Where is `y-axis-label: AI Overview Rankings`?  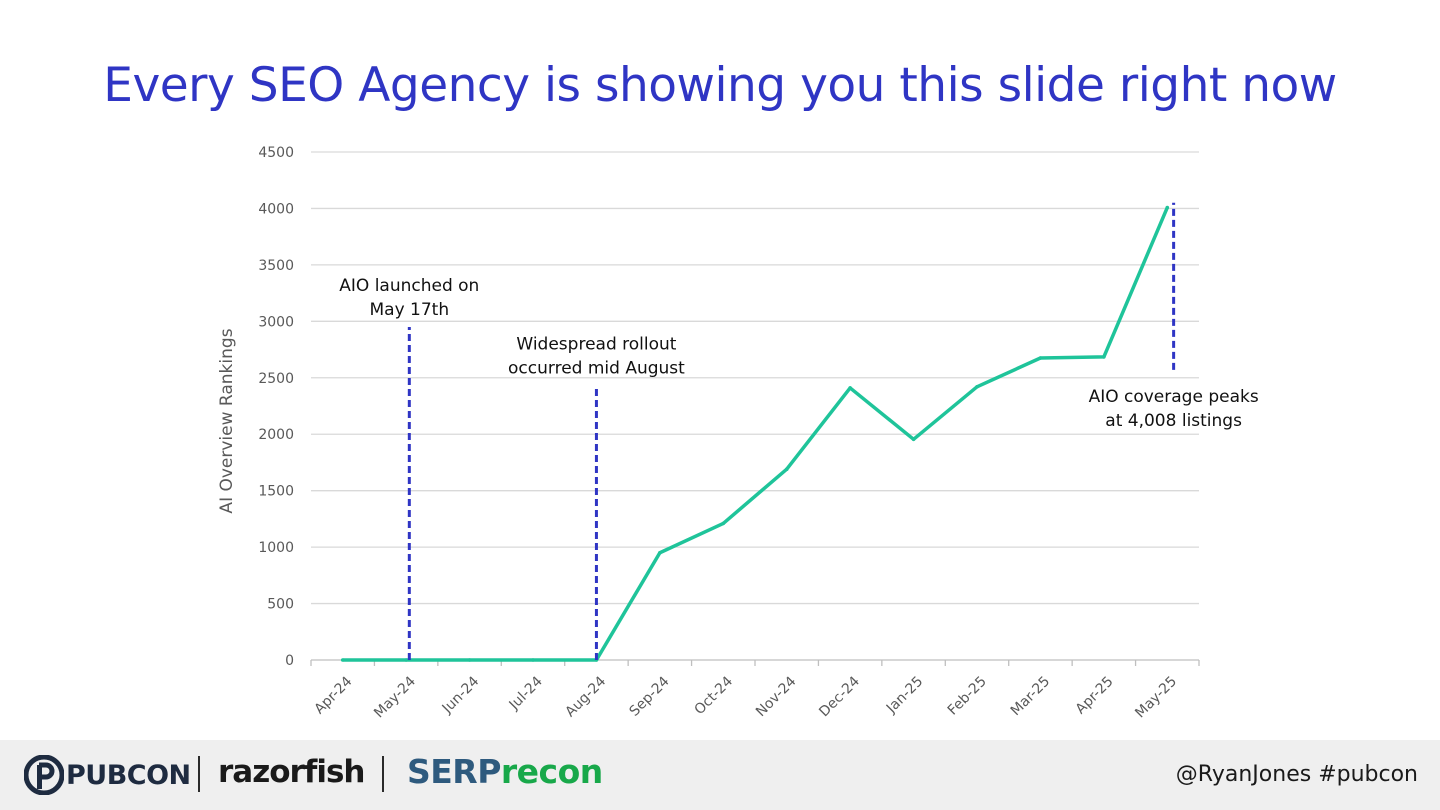 y-axis-label: AI Overview Rankings is located at coordinates (227, 420).